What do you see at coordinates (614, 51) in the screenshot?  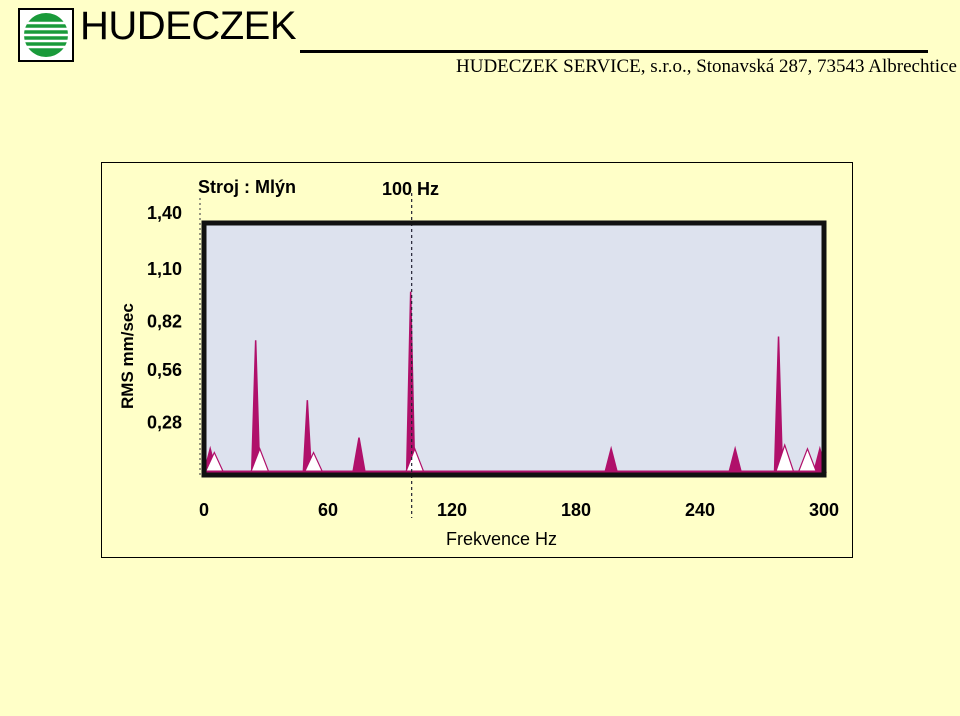 I see `header-rule` at bounding box center [614, 51].